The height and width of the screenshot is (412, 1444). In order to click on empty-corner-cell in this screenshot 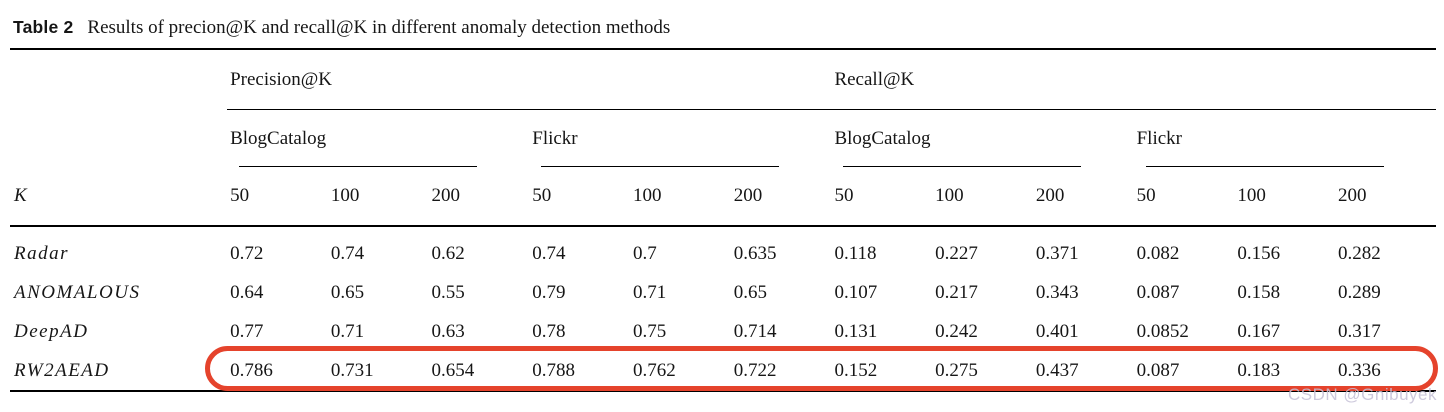, I will do `click(118, 79)`.